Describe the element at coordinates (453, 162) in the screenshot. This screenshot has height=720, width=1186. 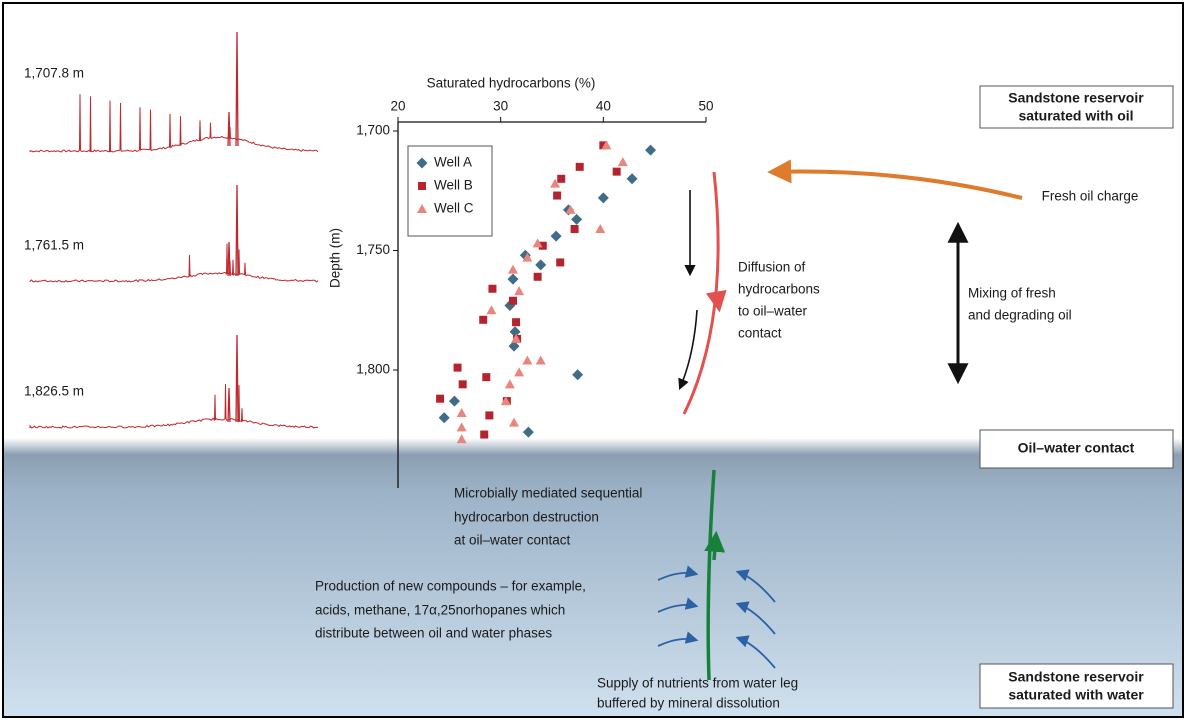
I see `legend-label: Well A` at that location.